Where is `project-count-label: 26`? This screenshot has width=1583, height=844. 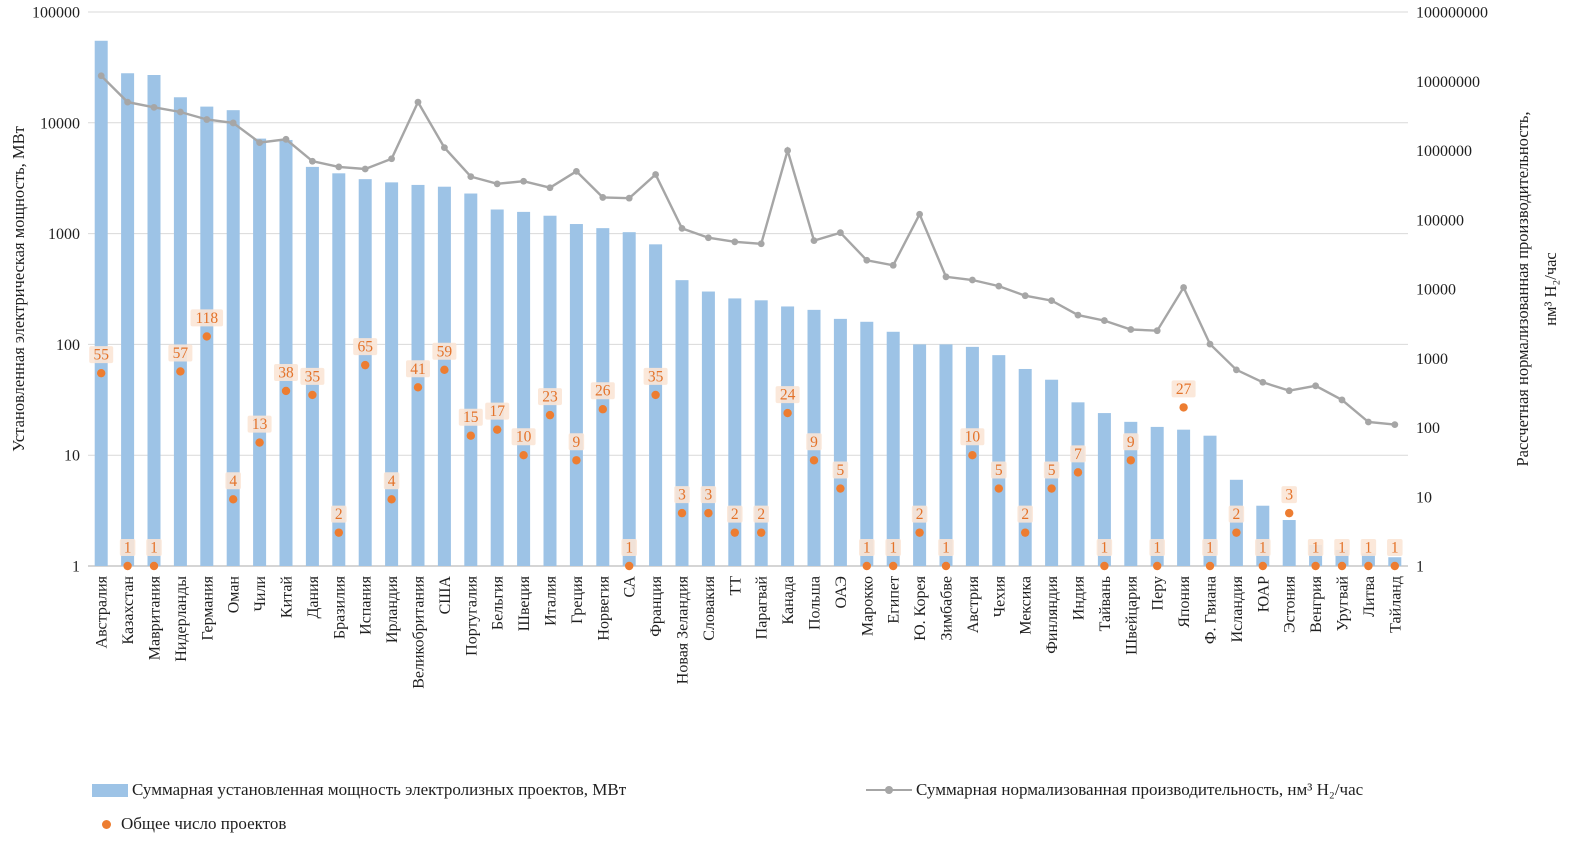 project-count-label: 26 is located at coordinates (603, 391).